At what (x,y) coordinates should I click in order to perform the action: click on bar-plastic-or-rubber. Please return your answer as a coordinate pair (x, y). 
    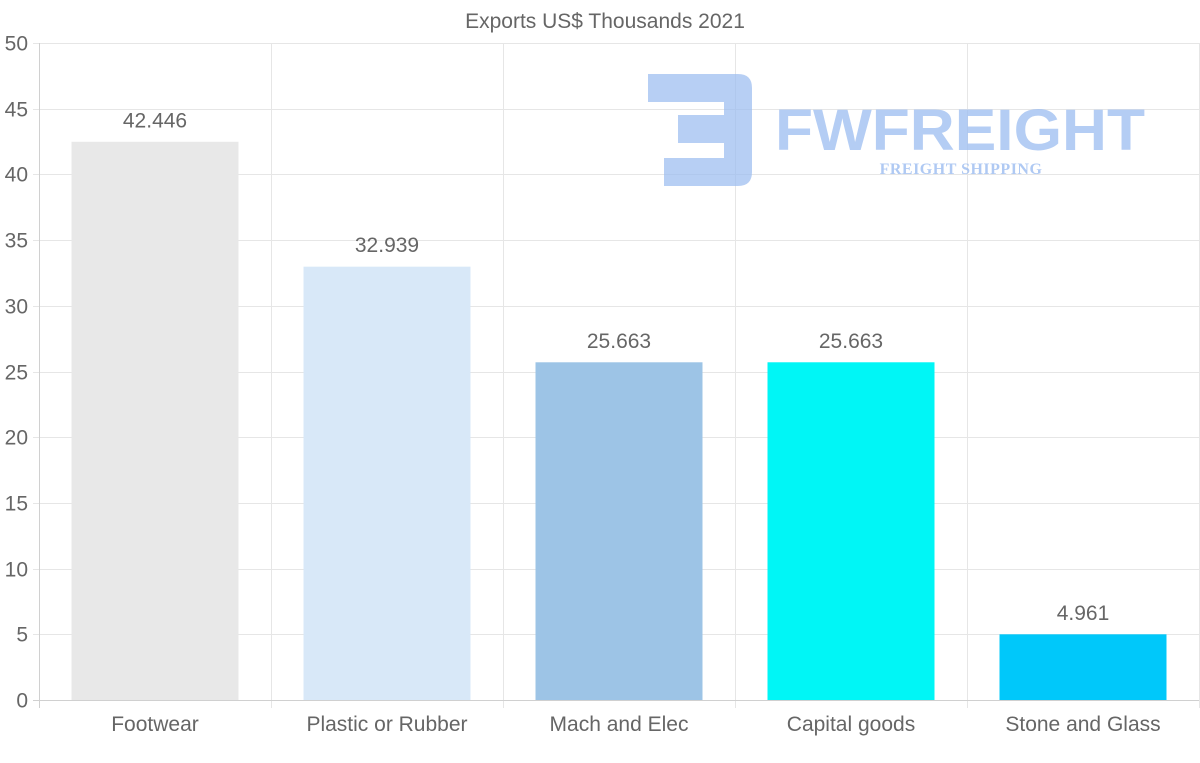
    Looking at the image, I should click on (387, 483).